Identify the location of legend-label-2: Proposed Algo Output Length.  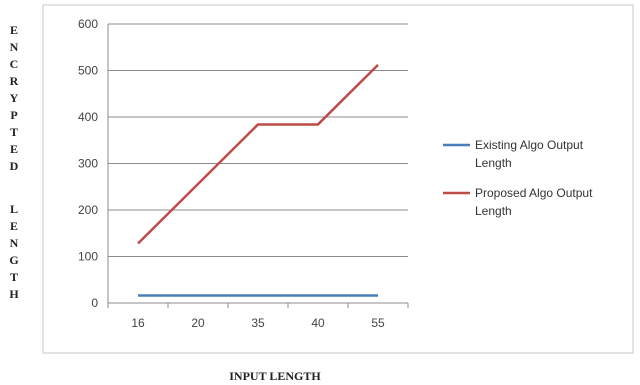
(534, 202).